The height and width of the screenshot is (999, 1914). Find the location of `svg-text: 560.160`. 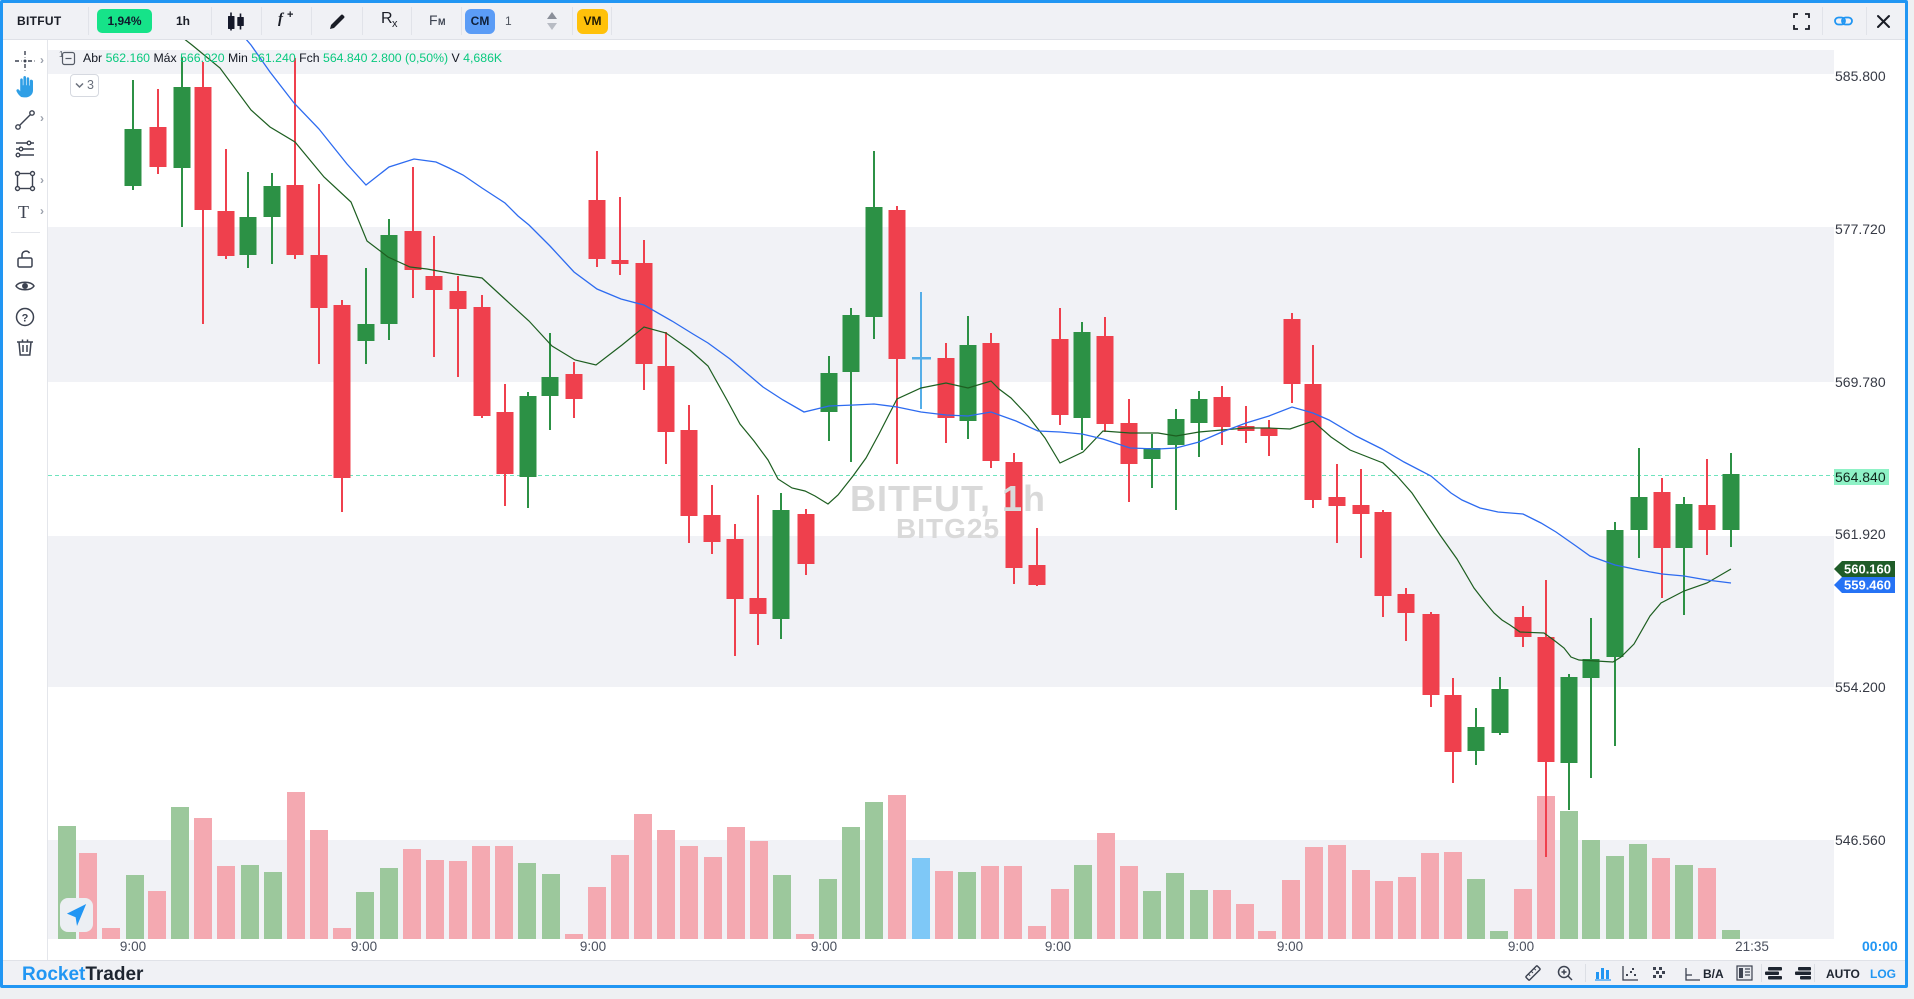

svg-text: 560.160 is located at coordinates (1867, 569).